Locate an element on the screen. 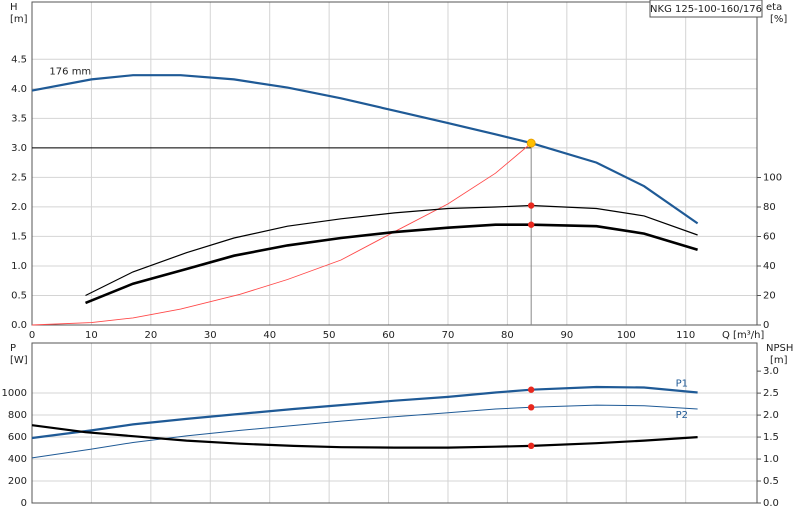 The image size is (800, 520). series-label: P2 is located at coordinates (682, 415).